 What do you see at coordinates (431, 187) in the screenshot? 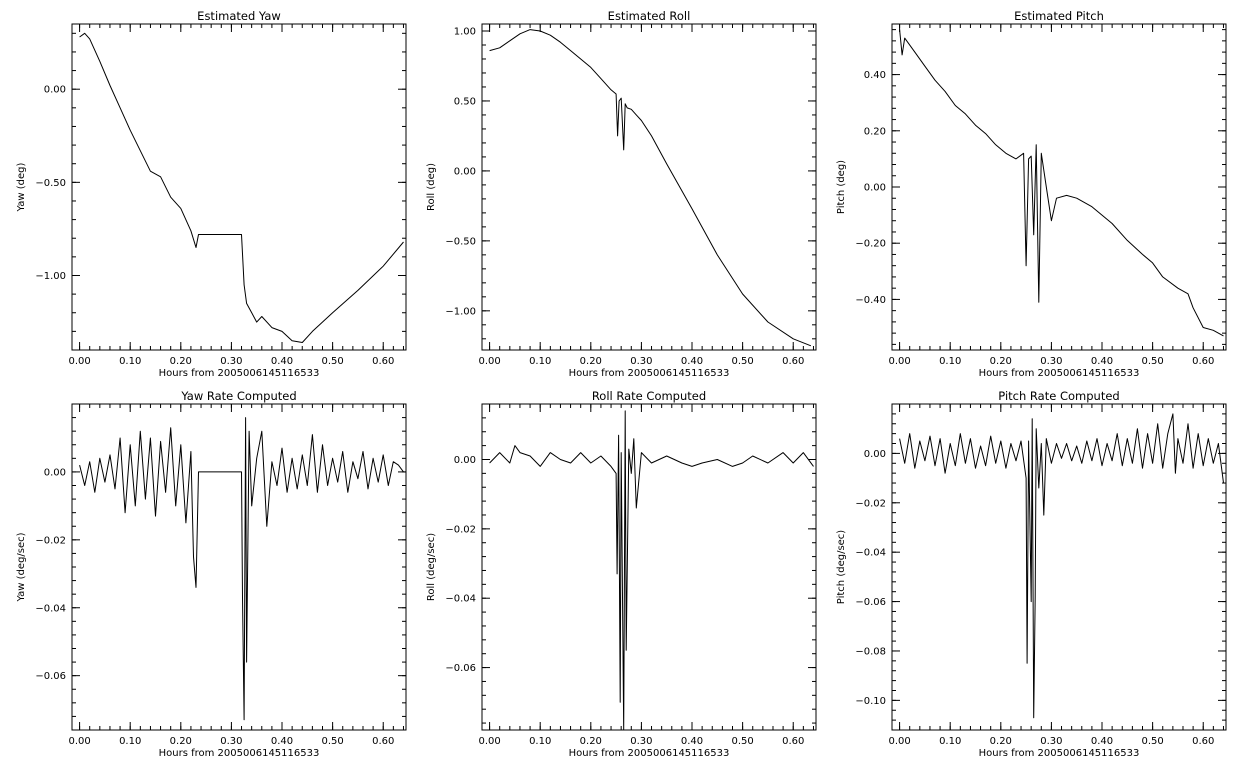
I see `roll-y-axis-label: Roll (deg)` at bounding box center [431, 187].